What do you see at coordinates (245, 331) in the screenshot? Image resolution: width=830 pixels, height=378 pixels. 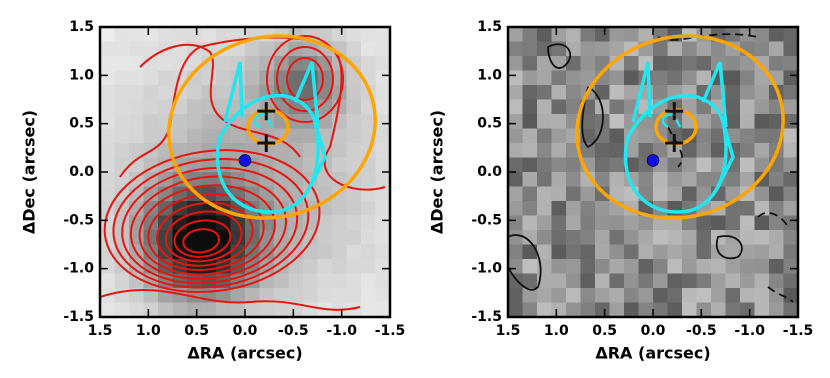 I see `x-tick-label: 0.0` at bounding box center [245, 331].